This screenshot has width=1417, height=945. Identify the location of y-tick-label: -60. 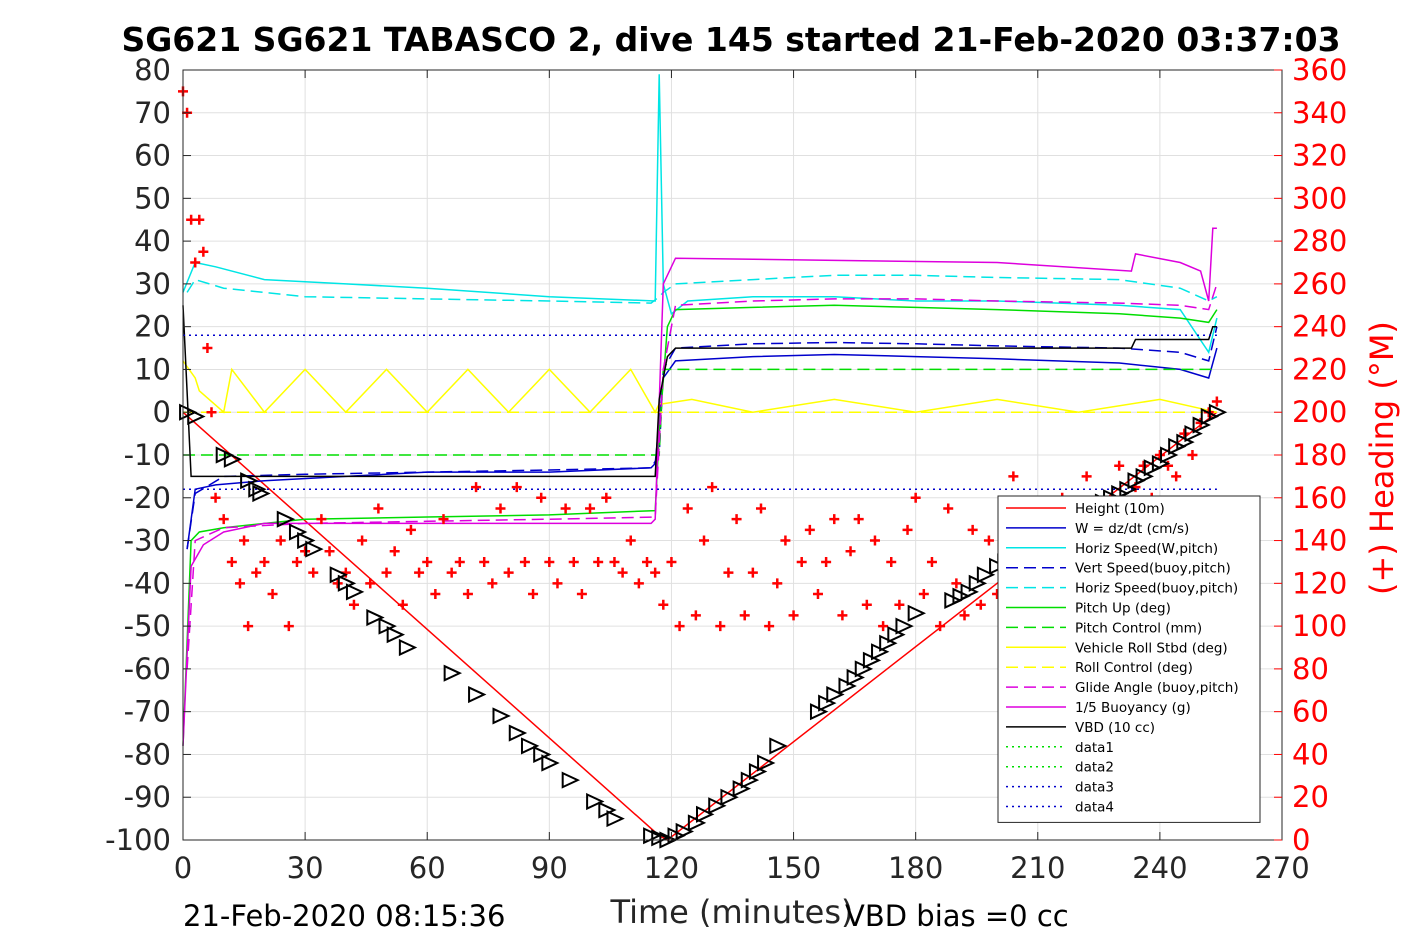
(147, 669).